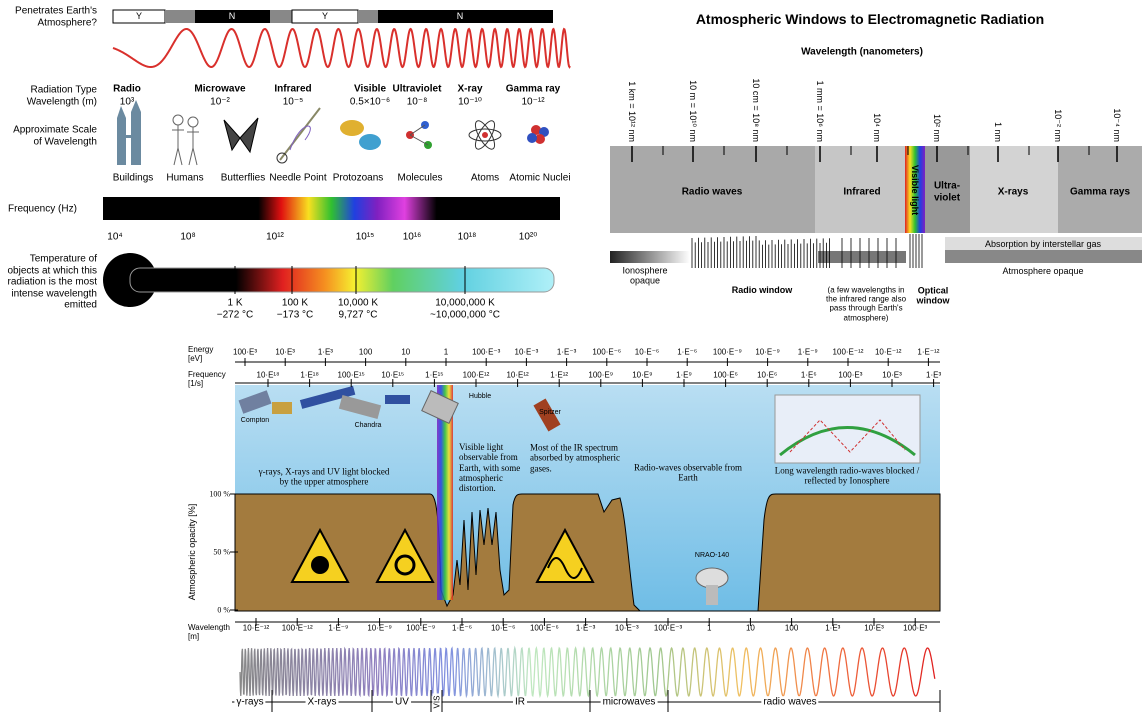 Image resolution: width=1142 pixels, height=713 pixels. I want to click on frequency-tick: 10¹⁸, so click(467, 237).